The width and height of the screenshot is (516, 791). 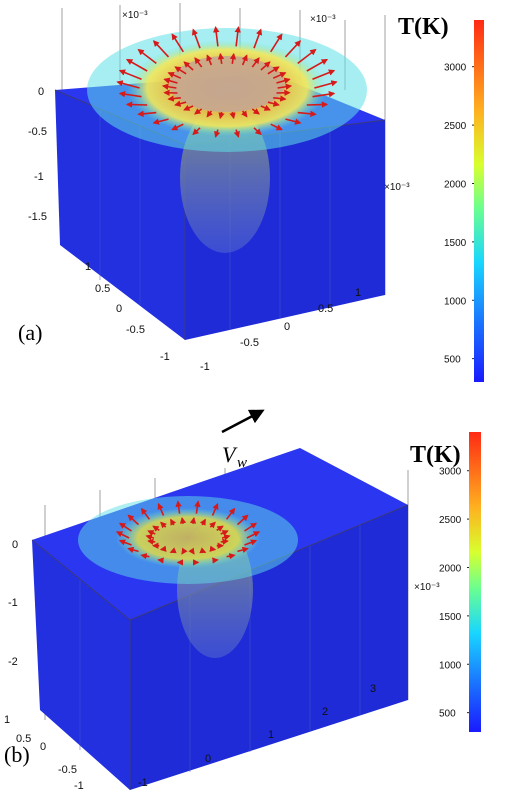 I want to click on panel-a-z-tick: -1.5, so click(x=37, y=217).